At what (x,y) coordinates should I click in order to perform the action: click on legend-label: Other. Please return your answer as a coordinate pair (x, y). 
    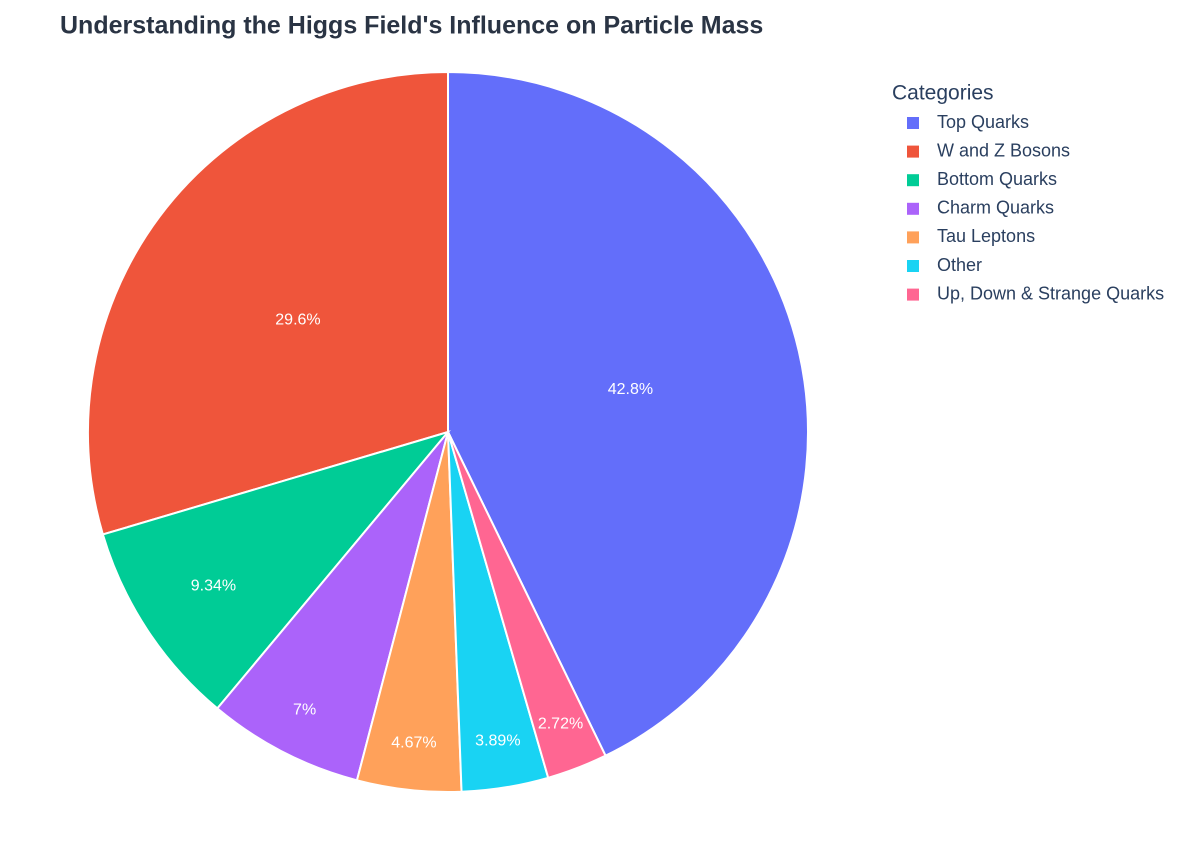
    Looking at the image, I should click on (959, 265).